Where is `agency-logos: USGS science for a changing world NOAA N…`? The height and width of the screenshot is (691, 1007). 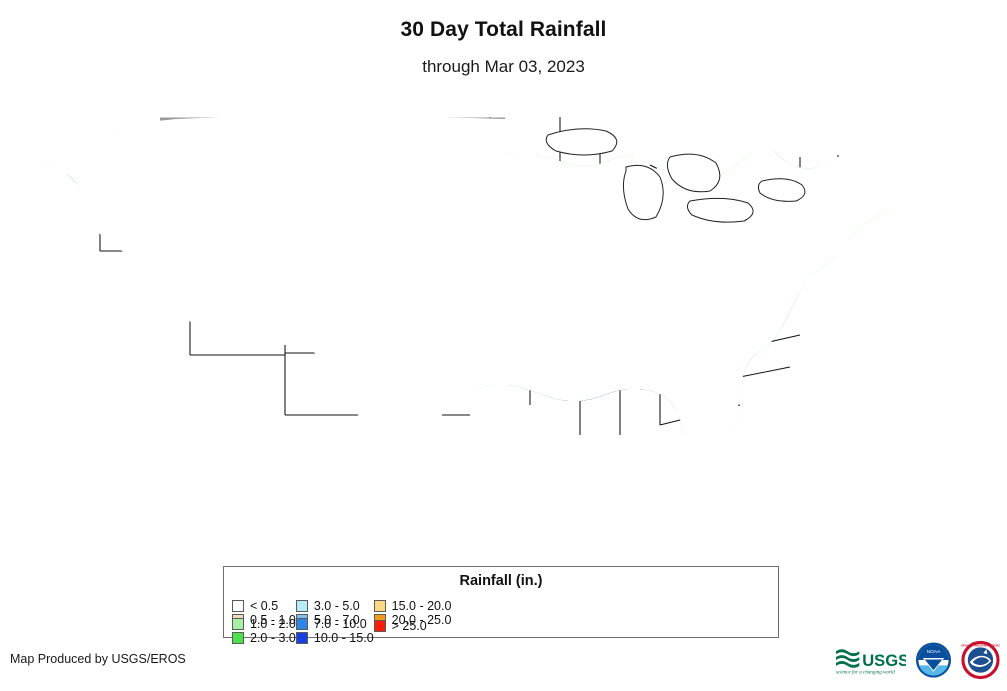 agency-logos: USGS science for a changing world NOAA N… is located at coordinates (917, 660).